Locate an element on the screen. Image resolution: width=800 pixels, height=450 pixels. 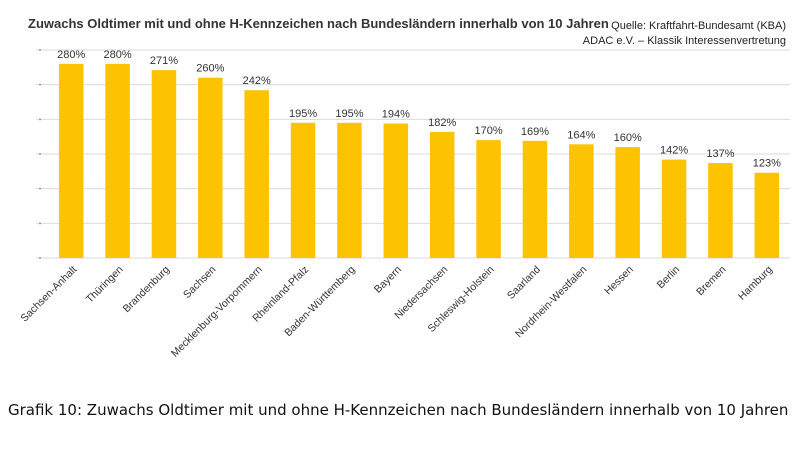
data-label: 170% is located at coordinates (488, 131).